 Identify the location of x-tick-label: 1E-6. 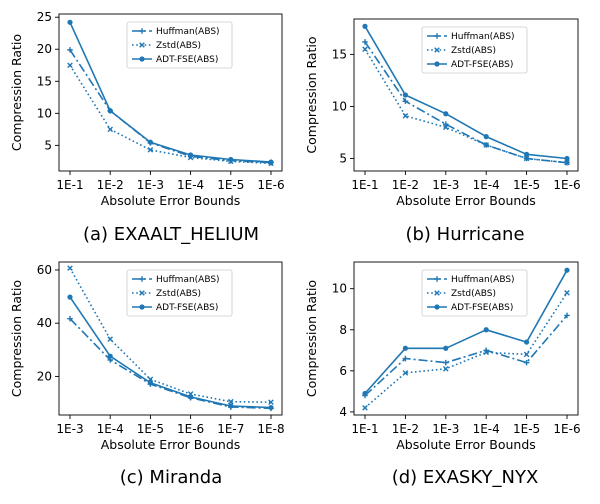
(566, 185).